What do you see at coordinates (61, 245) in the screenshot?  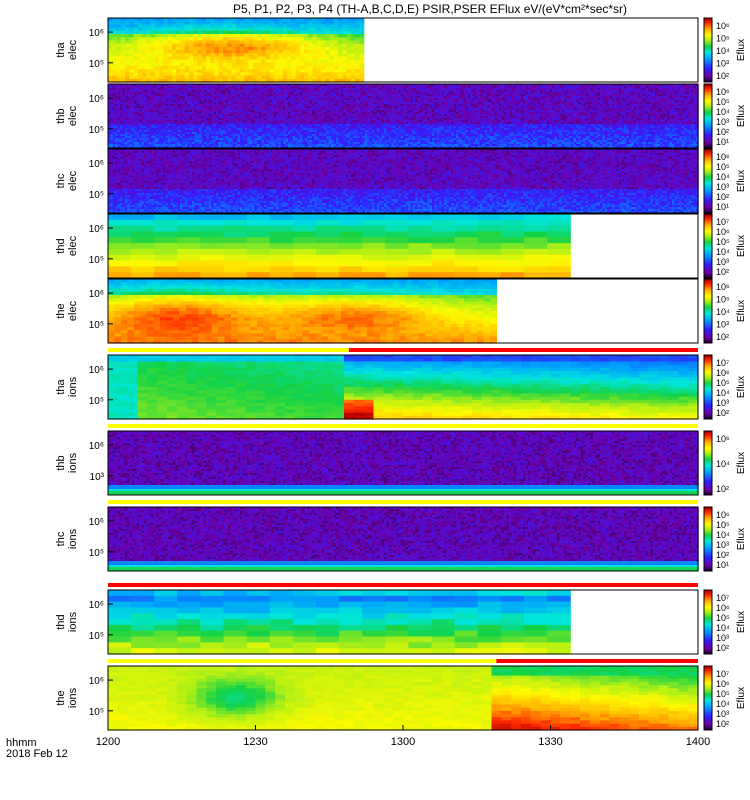 I see `y-axis-label: thd` at bounding box center [61, 245].